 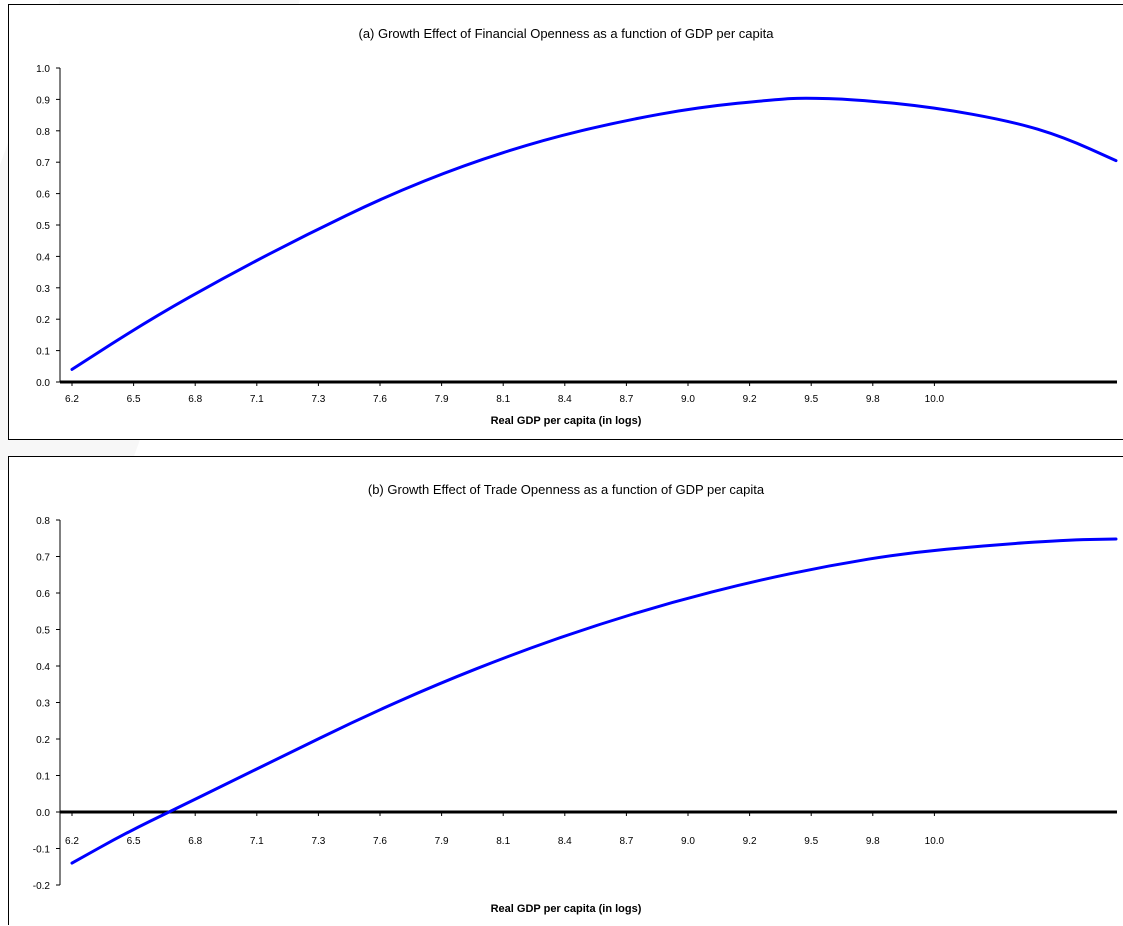 What do you see at coordinates (43, 100) in the screenshot?
I see `y-tick-label: 0.9` at bounding box center [43, 100].